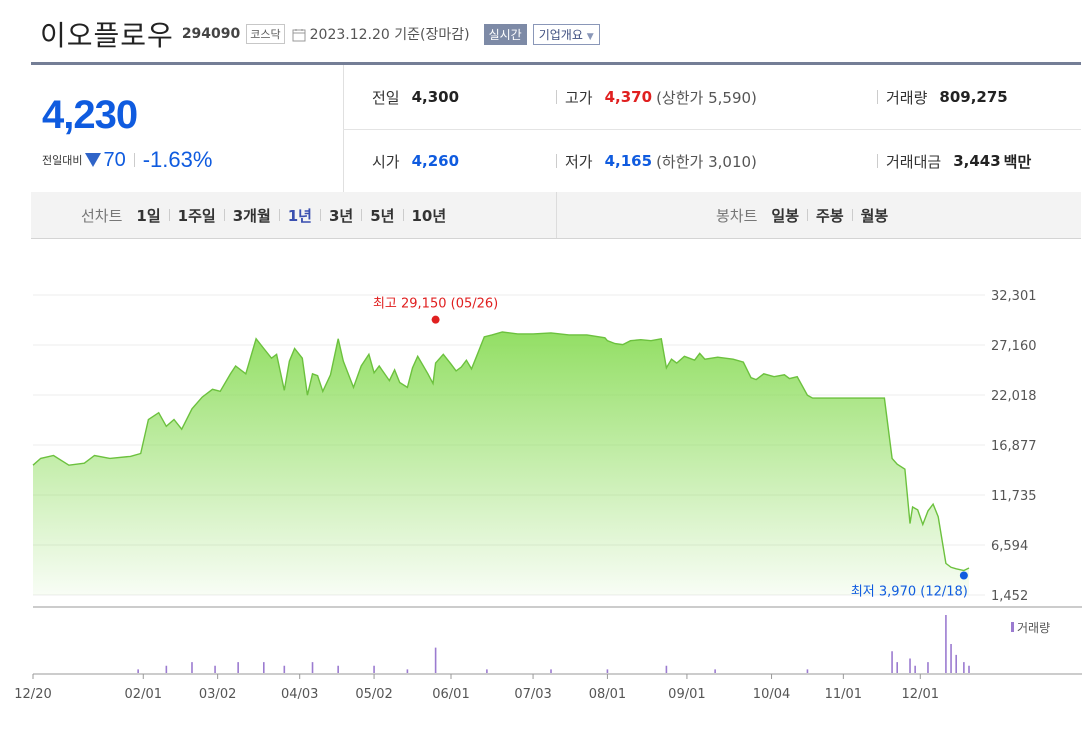  What do you see at coordinates (211, 34) in the screenshot?
I see `stock-code: 294090` at bounding box center [211, 34].